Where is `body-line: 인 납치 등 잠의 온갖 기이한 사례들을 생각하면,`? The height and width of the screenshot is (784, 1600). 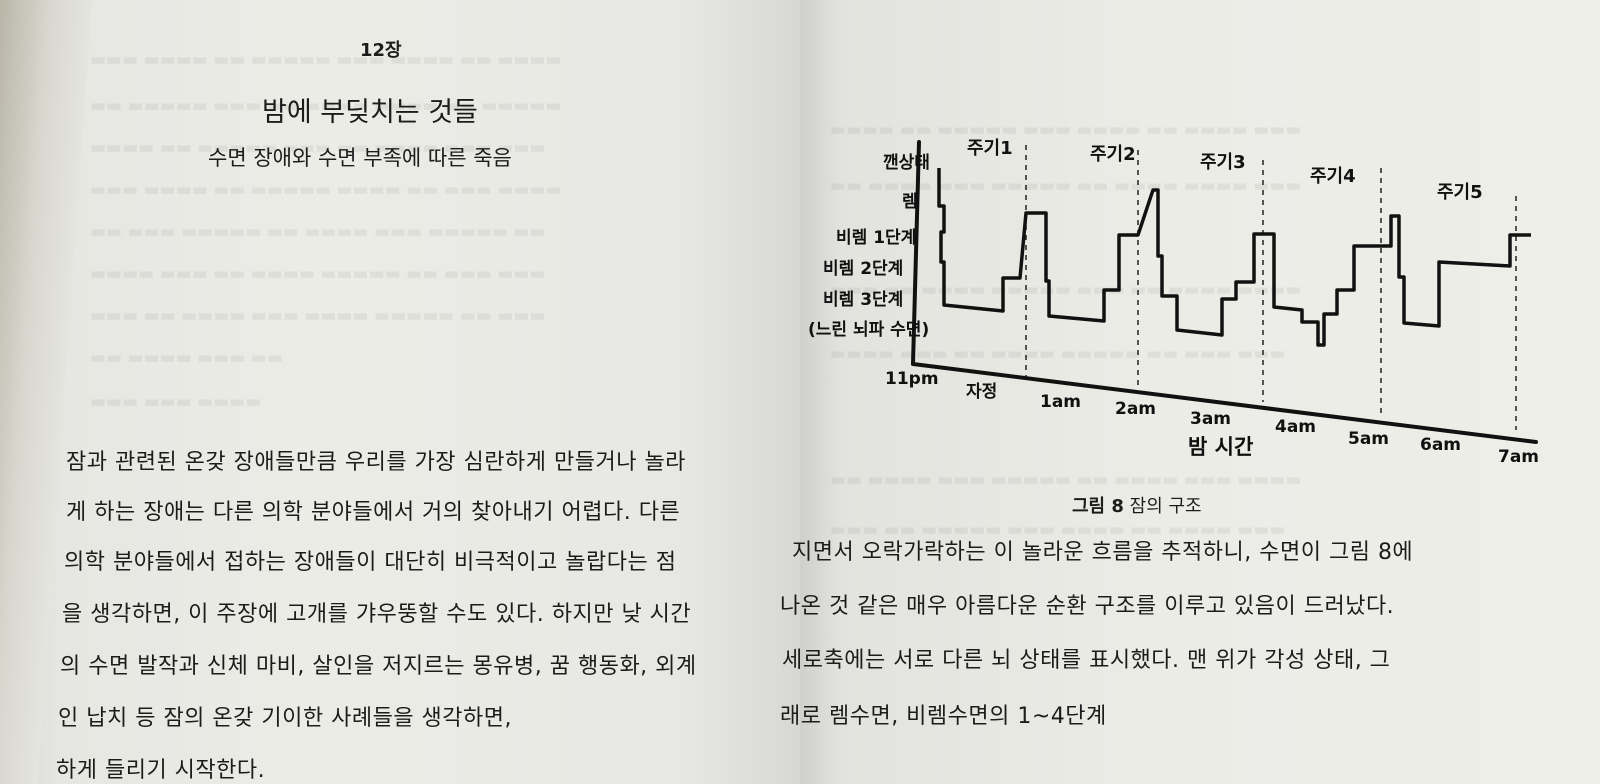 body-line: 인 납치 등 잠의 온갖 기이한 사례들을 생각하면, is located at coordinates (285, 718).